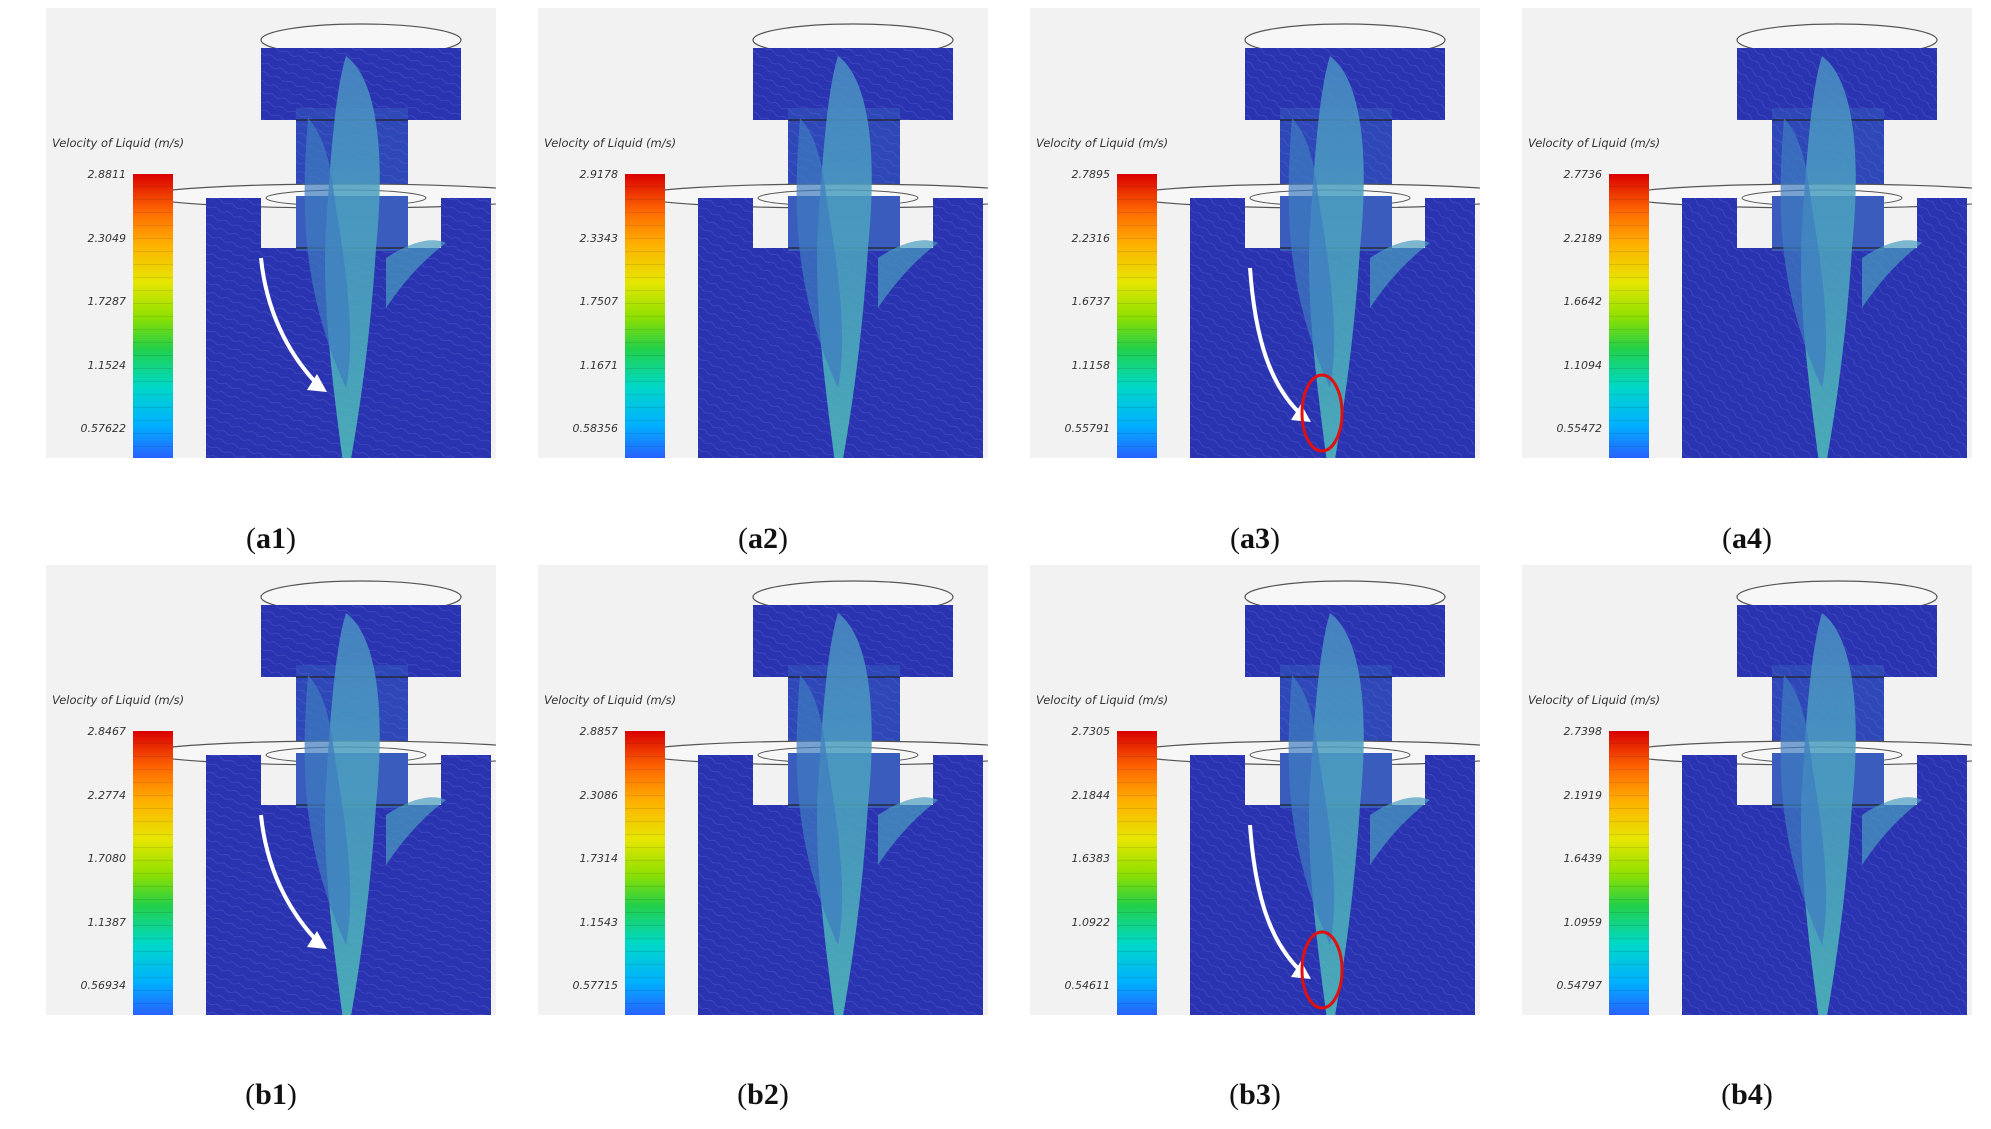 Image resolution: width=1991 pixels, height=1129 pixels. Describe the element at coordinates (599, 922) in the screenshot. I see `colorbar-tick-label: 1.1543` at that location.